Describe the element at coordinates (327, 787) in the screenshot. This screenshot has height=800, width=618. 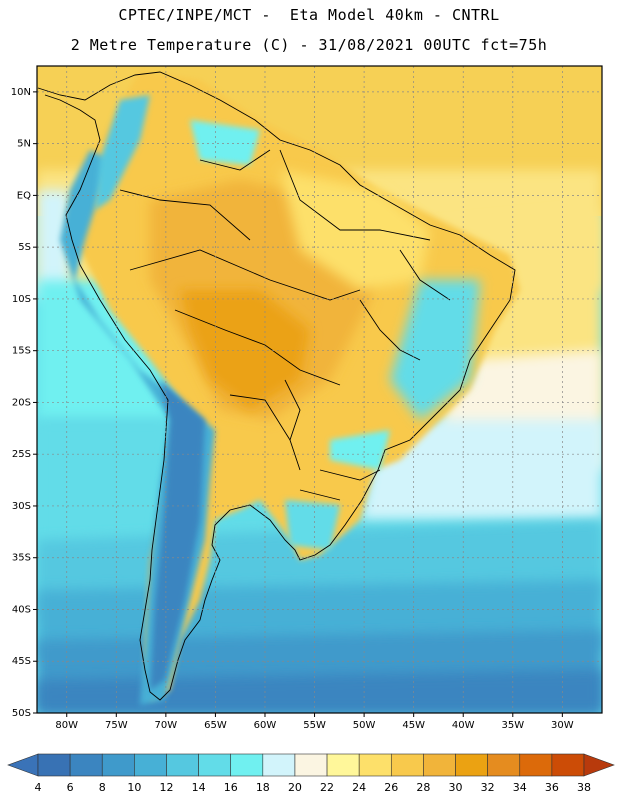
I see `colorbar-label: 22` at that location.